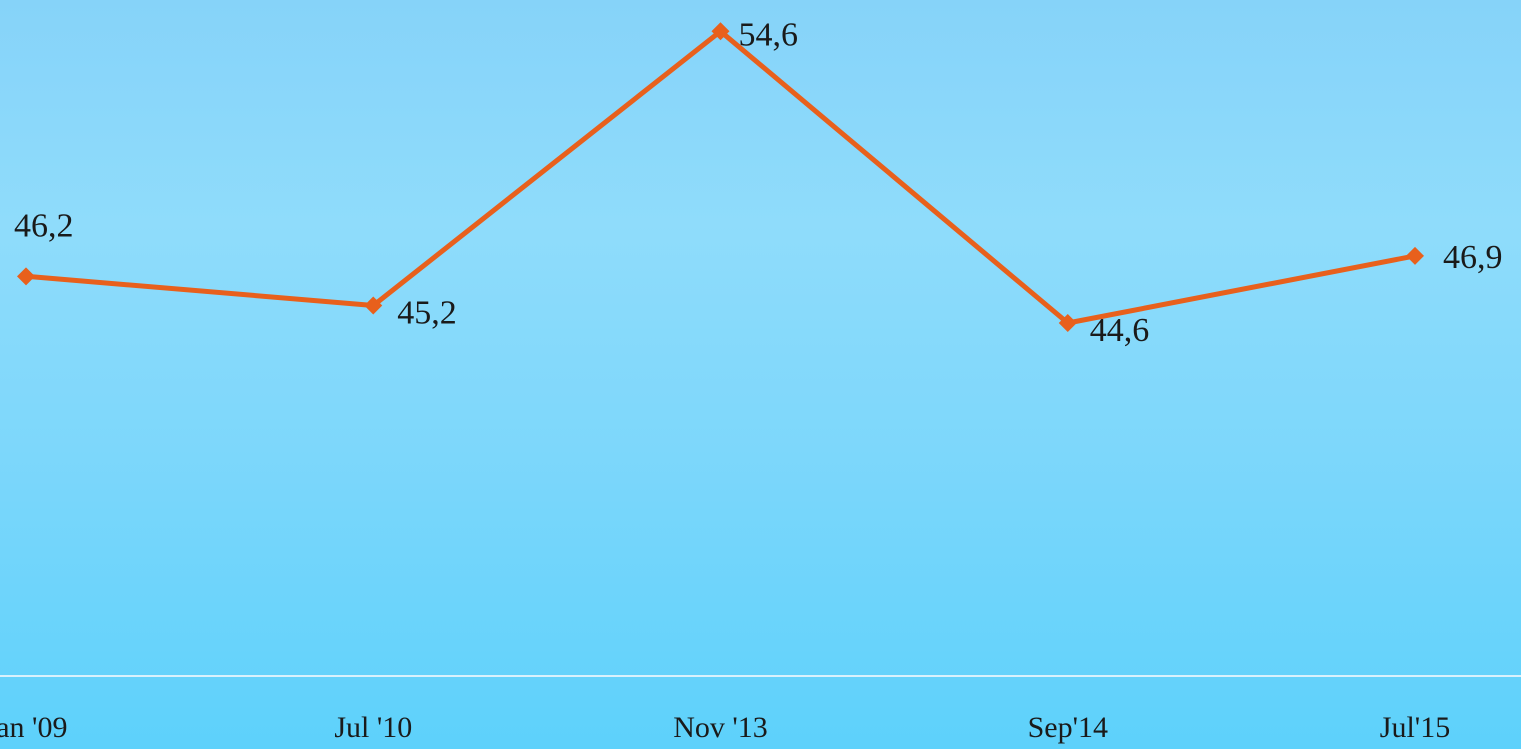  I want to click on data-label: 46,9, so click(1473, 257).